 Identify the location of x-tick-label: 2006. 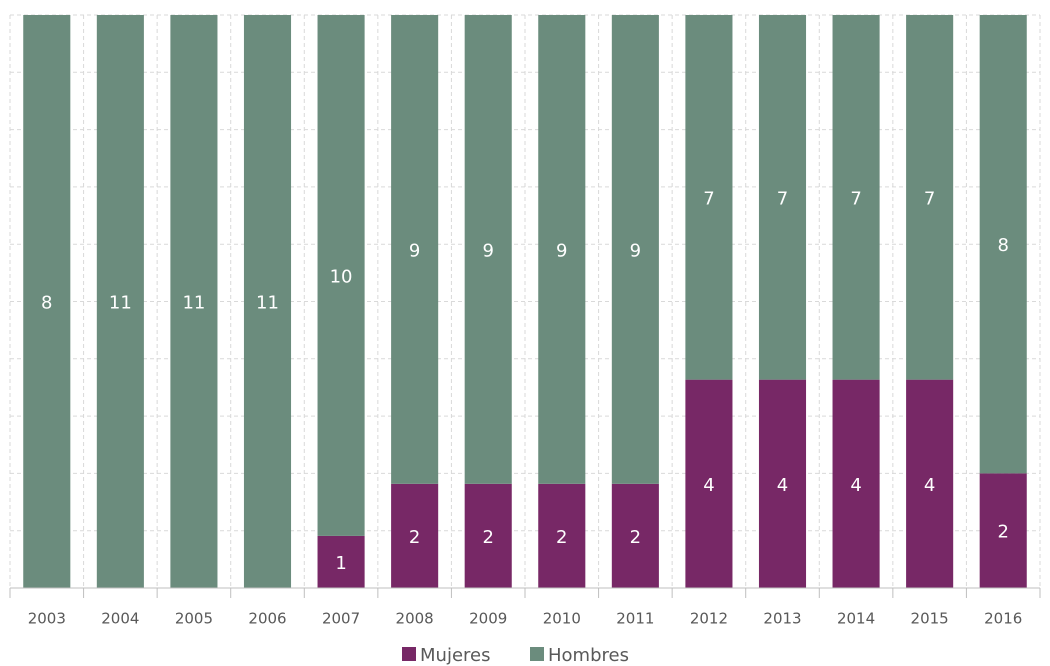
(267, 619).